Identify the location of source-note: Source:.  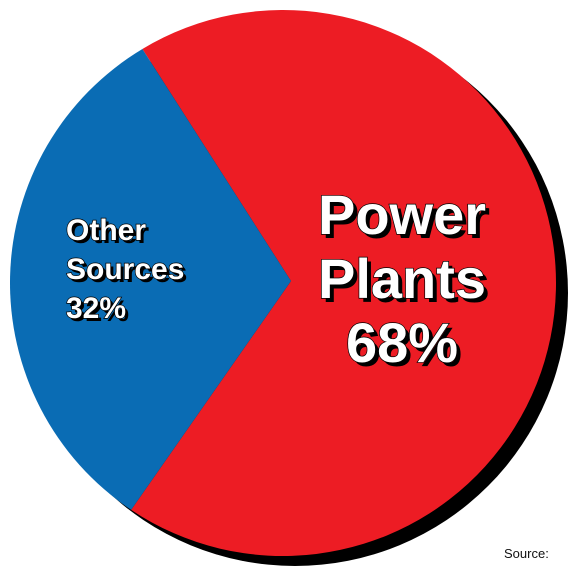
(526, 553).